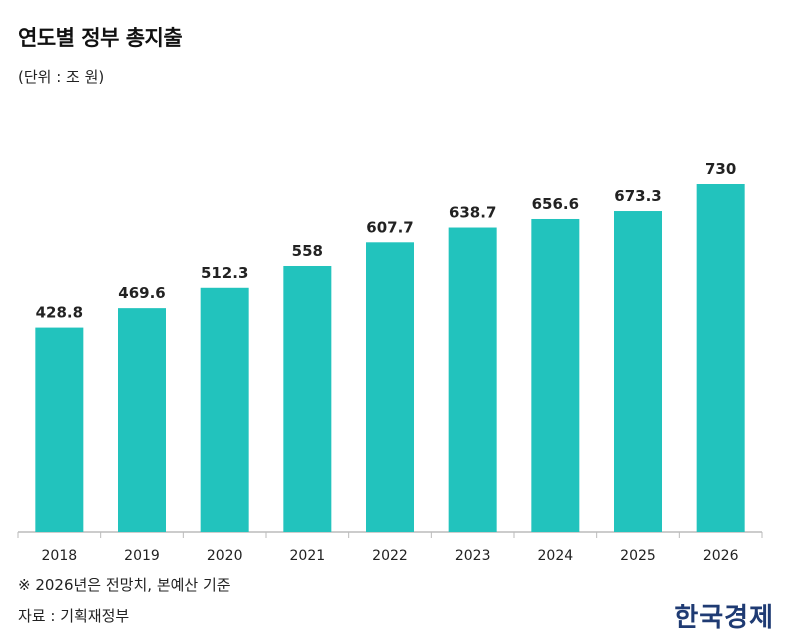  I want to click on bar-2025, so click(638, 371).